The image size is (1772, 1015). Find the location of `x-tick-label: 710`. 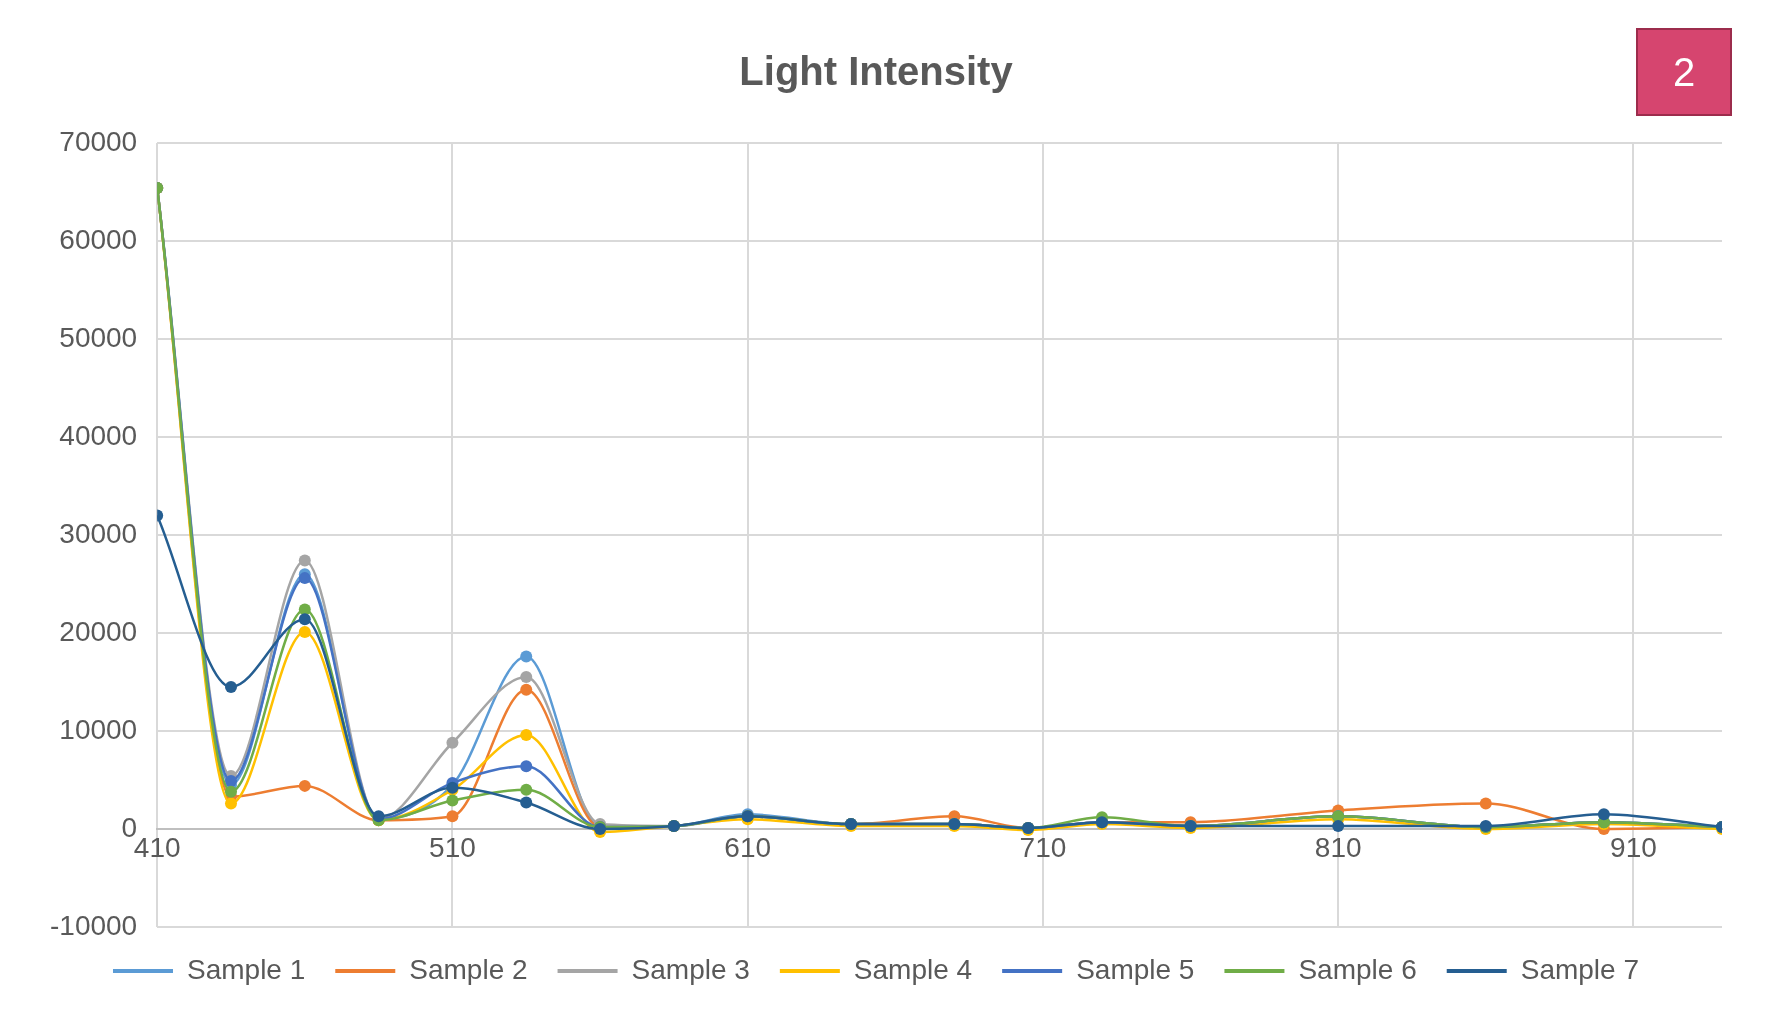

x-tick-label: 710 is located at coordinates (1043, 847).